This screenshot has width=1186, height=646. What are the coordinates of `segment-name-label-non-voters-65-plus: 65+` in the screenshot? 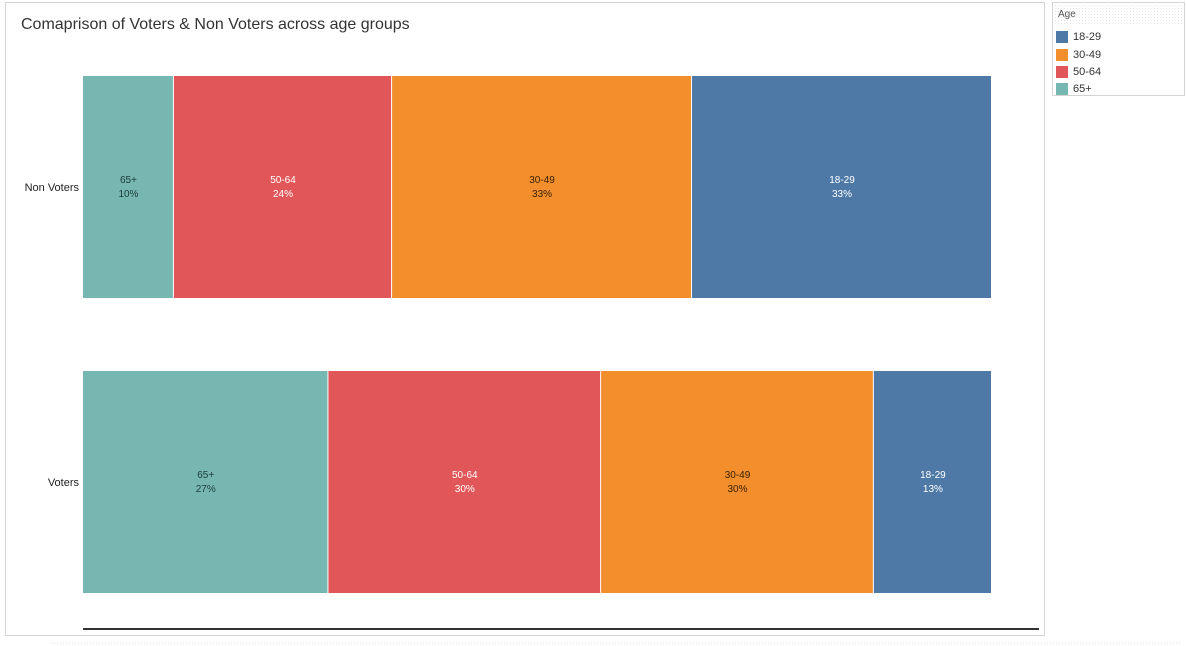 It's located at (128, 180).